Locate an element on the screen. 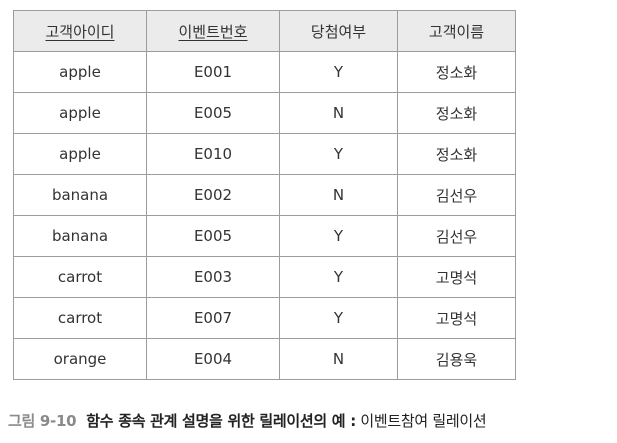  cell-event-number: E007 is located at coordinates (213, 318).